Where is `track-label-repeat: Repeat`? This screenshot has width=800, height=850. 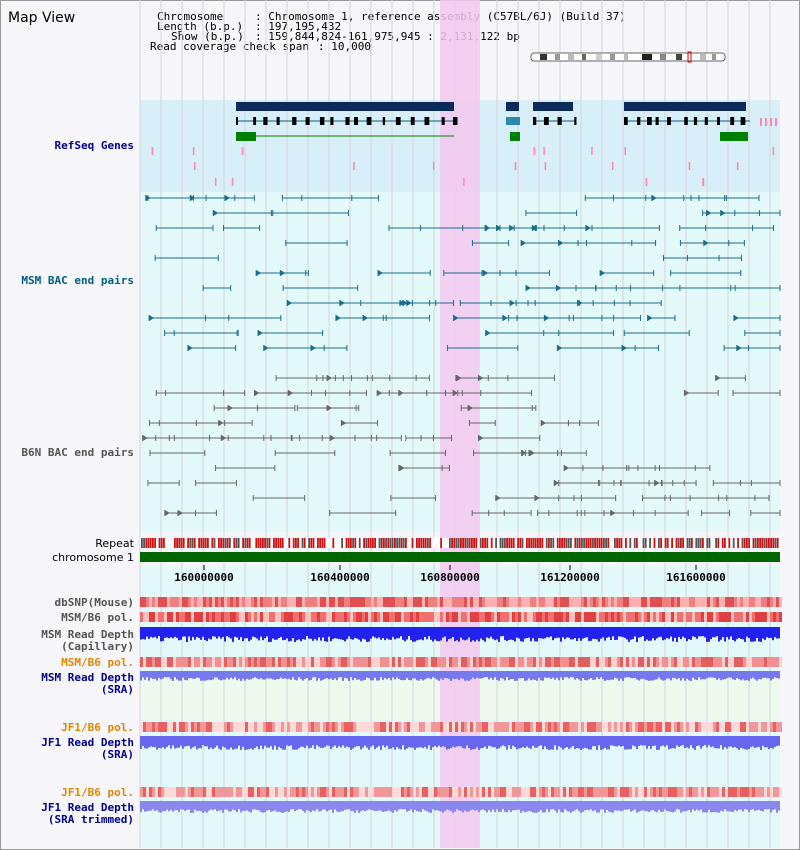
track-label-repeat: Repeat is located at coordinates (114, 543).